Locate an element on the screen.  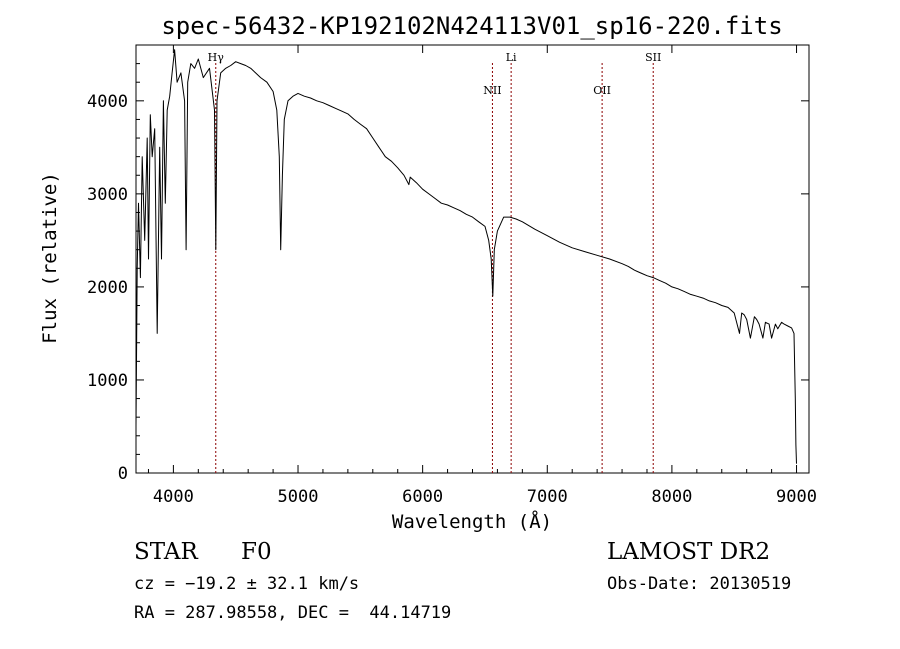
object-class: STAR is located at coordinates (166, 552).